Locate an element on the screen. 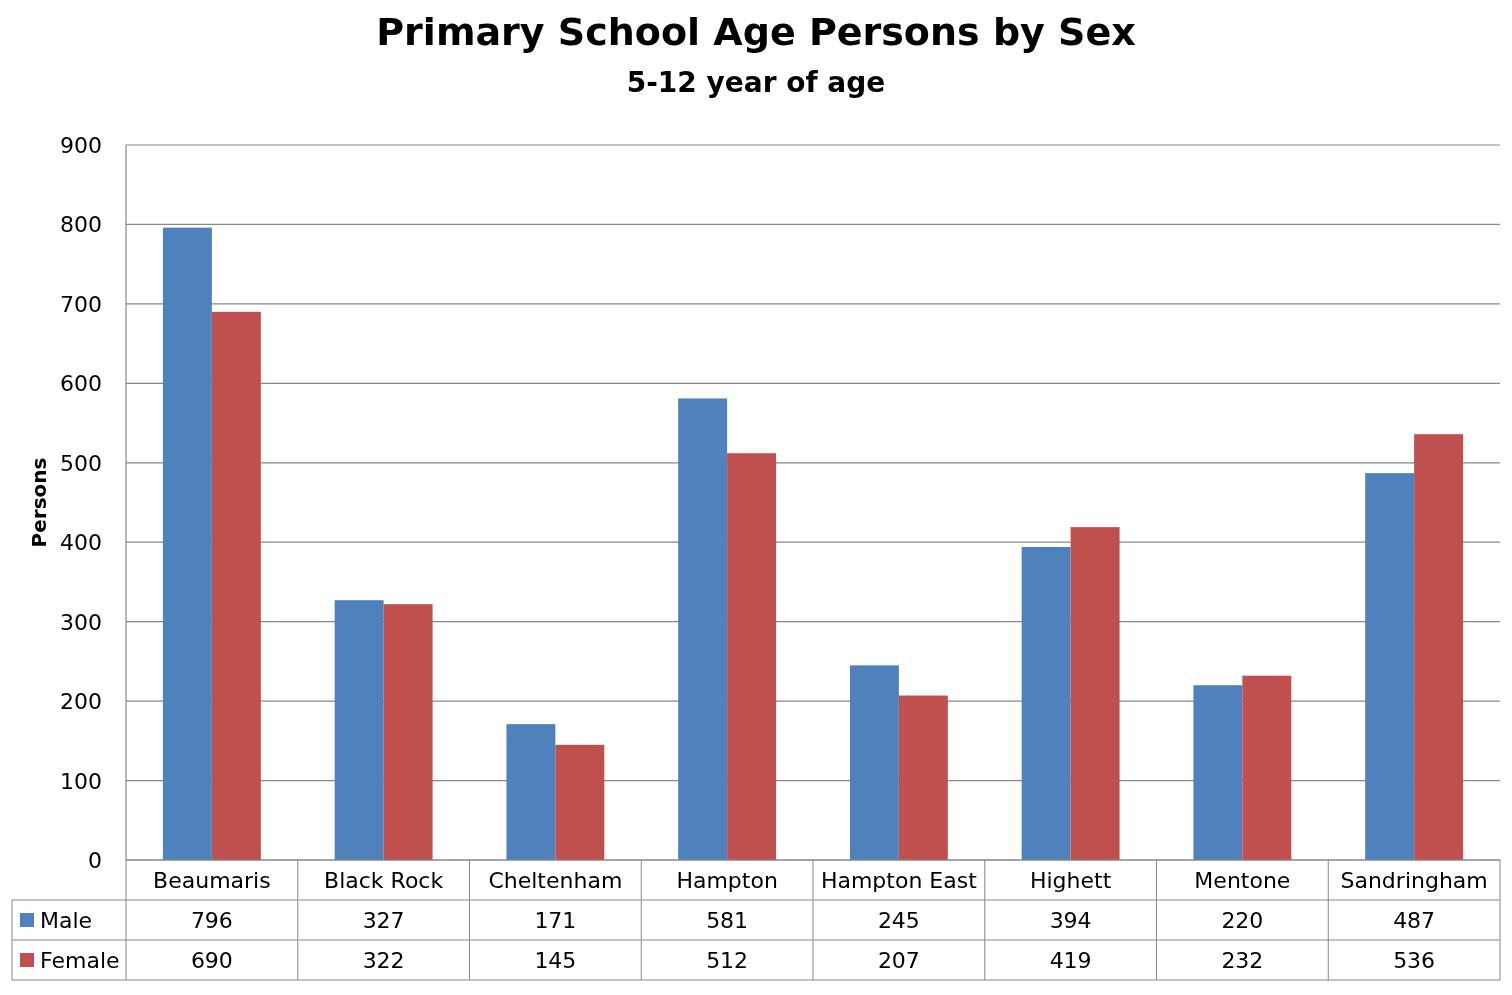  y-tick-label: 800 is located at coordinates (81, 225).